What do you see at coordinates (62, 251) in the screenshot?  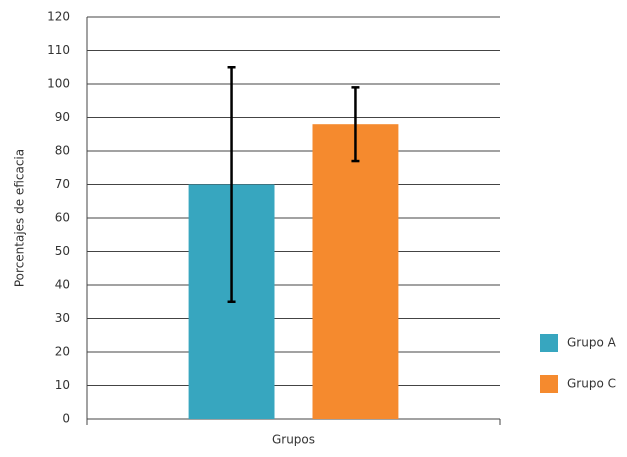 I see `y-tick-label: 50` at bounding box center [62, 251].